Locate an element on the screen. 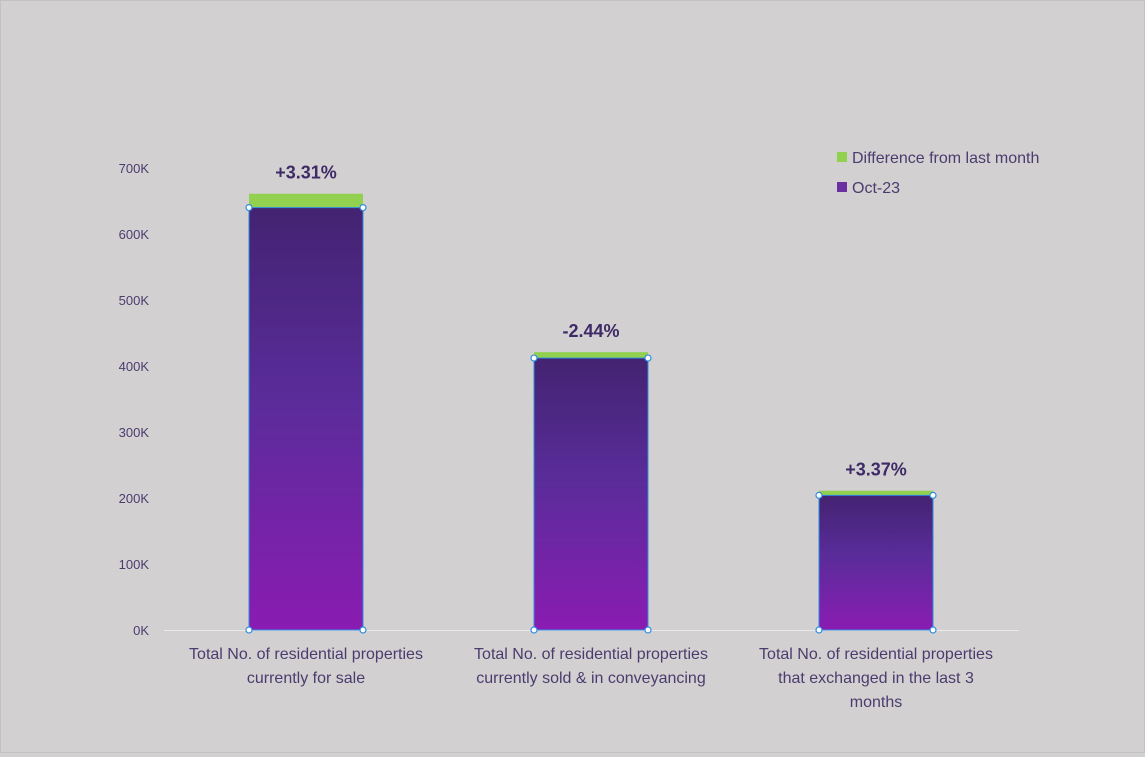 Image resolution: width=1145 pixels, height=757 pixels. legend-label: Oct-23 is located at coordinates (876, 188).